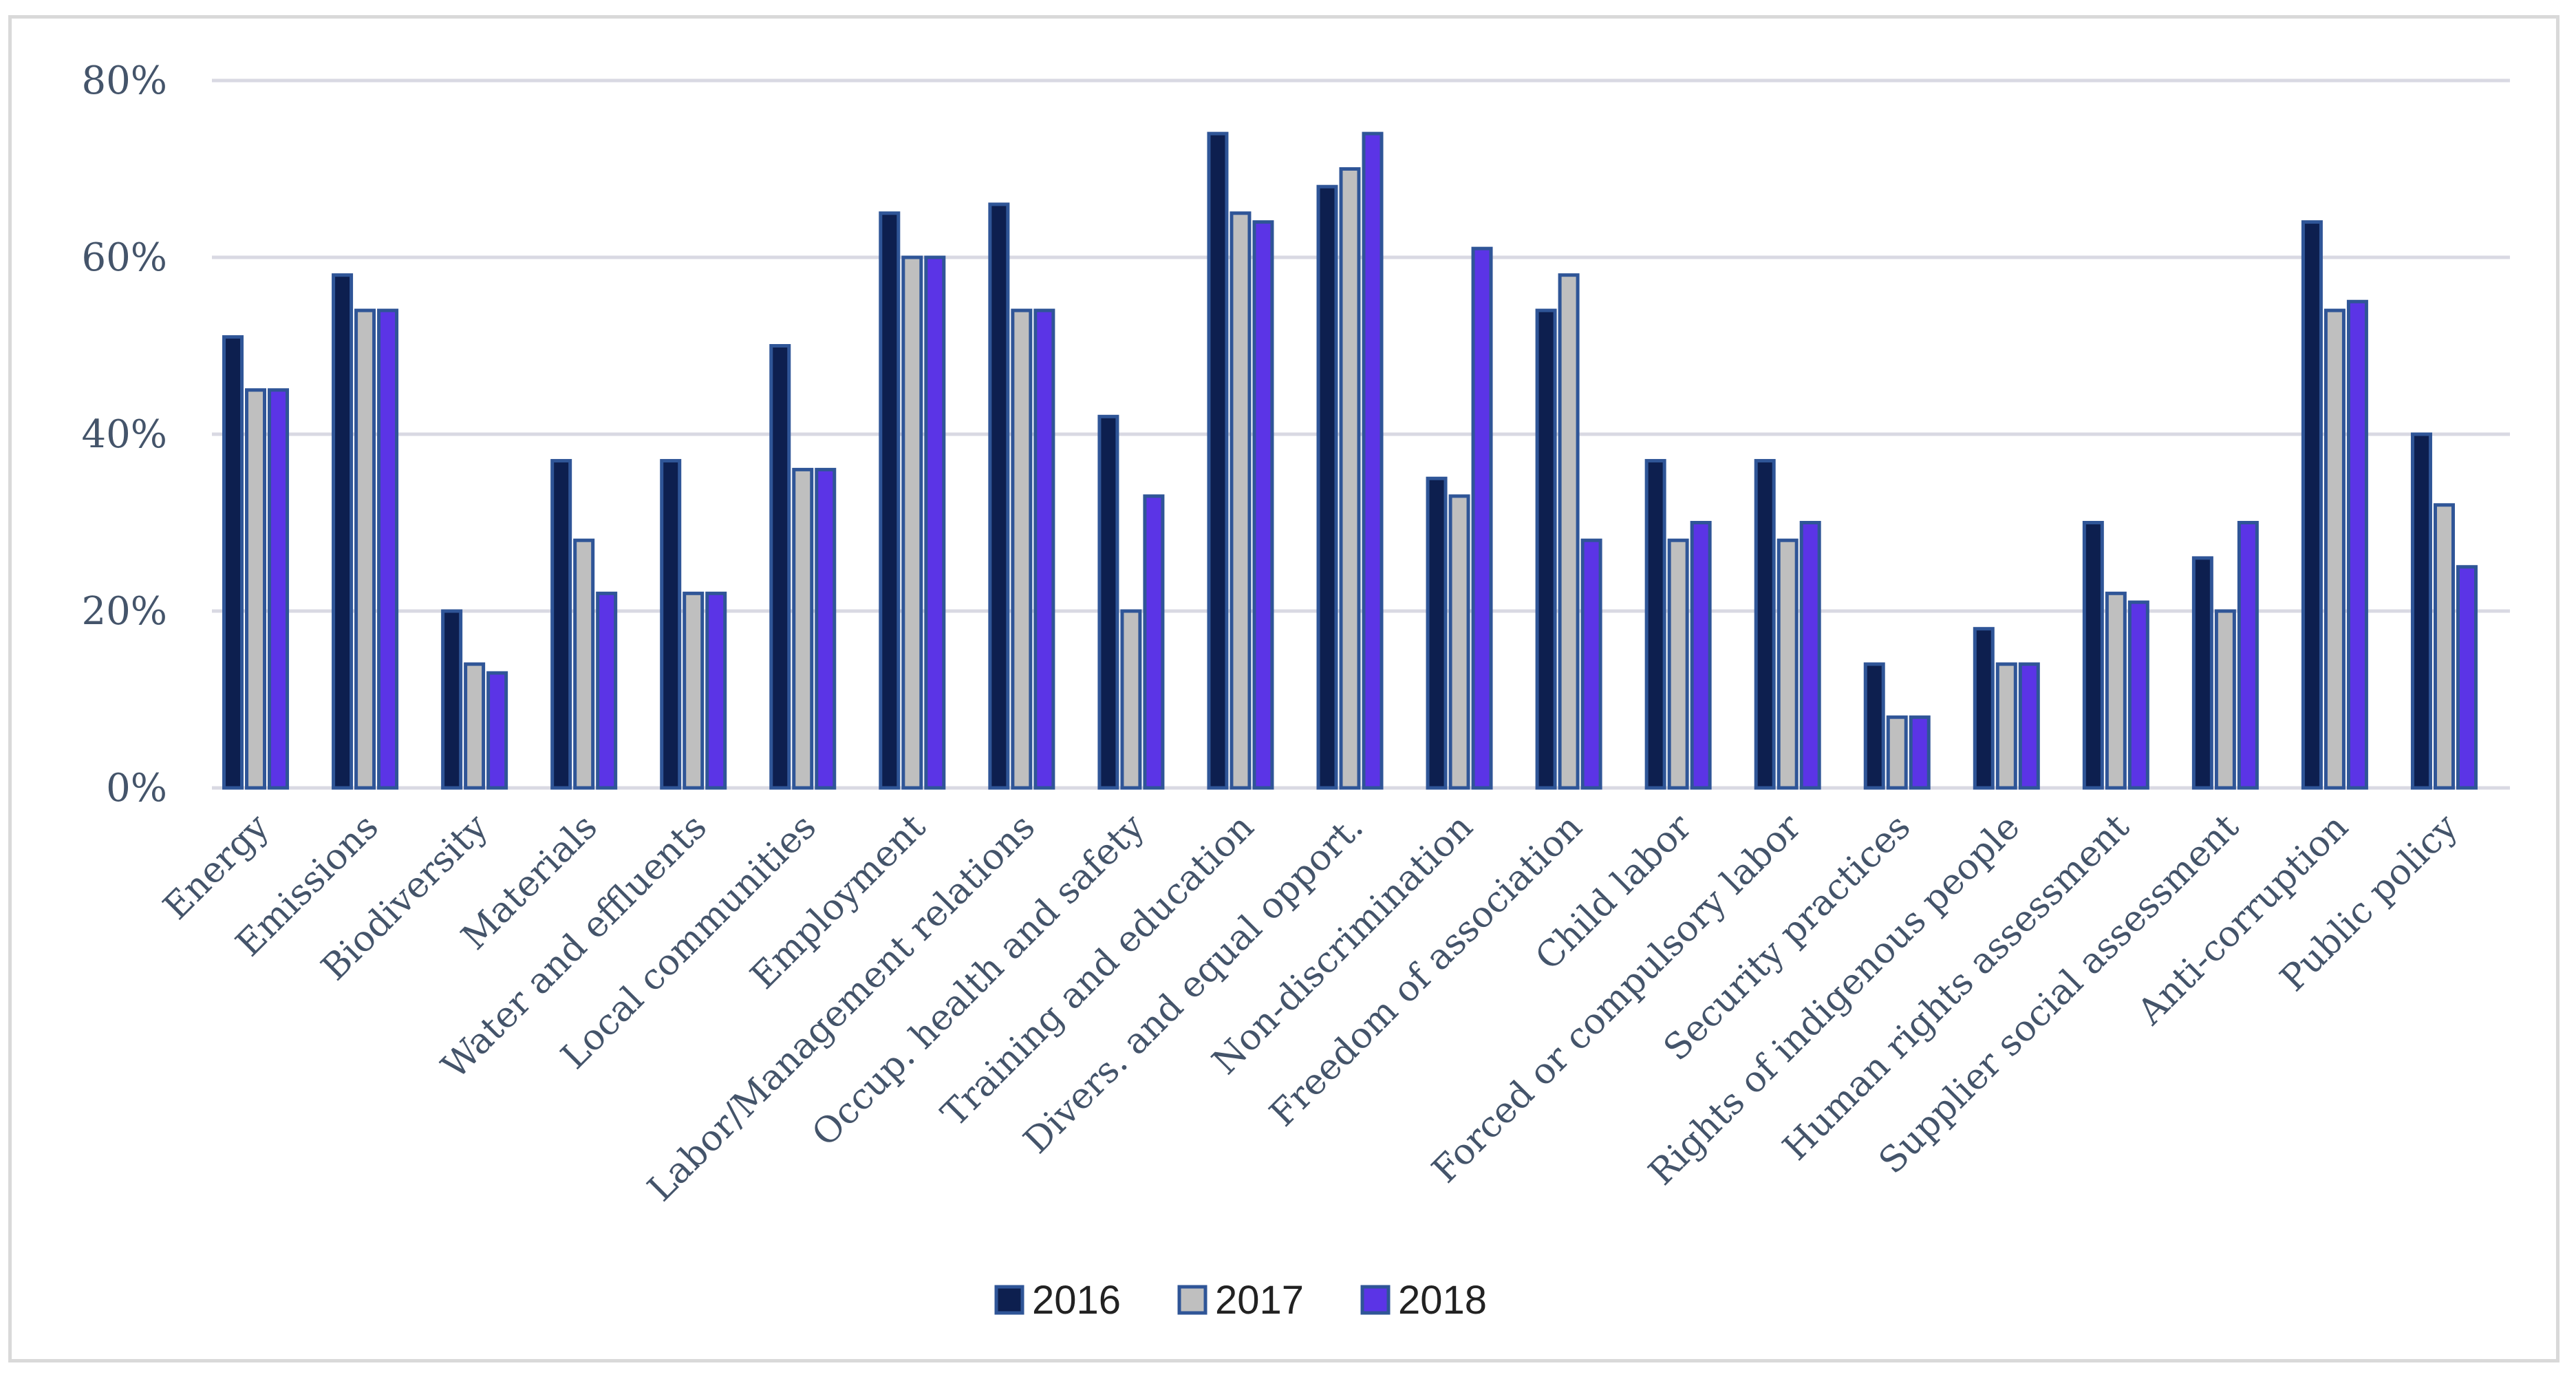 The image size is (2576, 1379). Describe the element at coordinates (842, 1008) in the screenshot. I see `x-tick-label: Labor/Management relations` at that location.